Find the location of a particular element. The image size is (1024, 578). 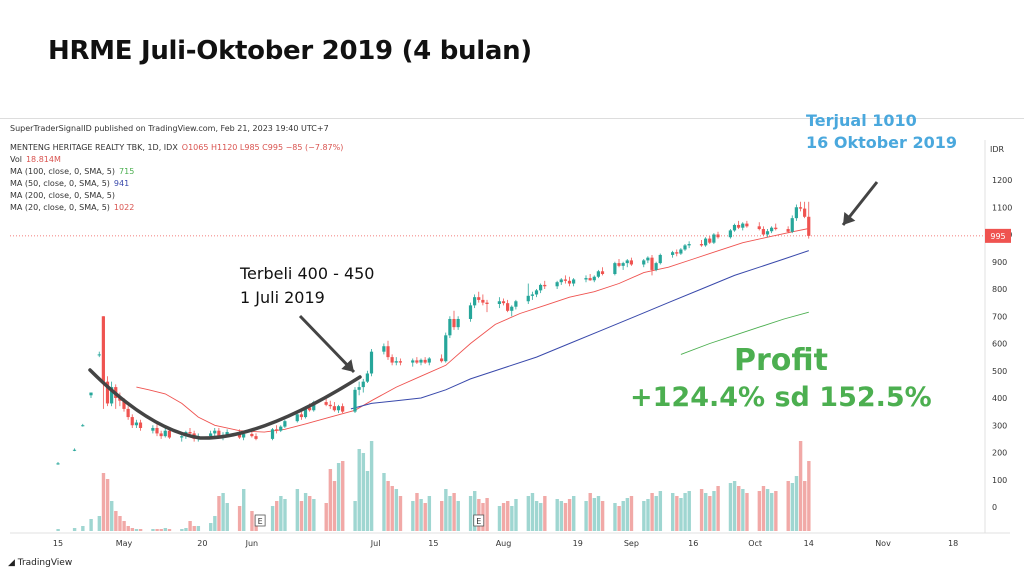

y-tick-label: 0 is located at coordinates (994, 507).